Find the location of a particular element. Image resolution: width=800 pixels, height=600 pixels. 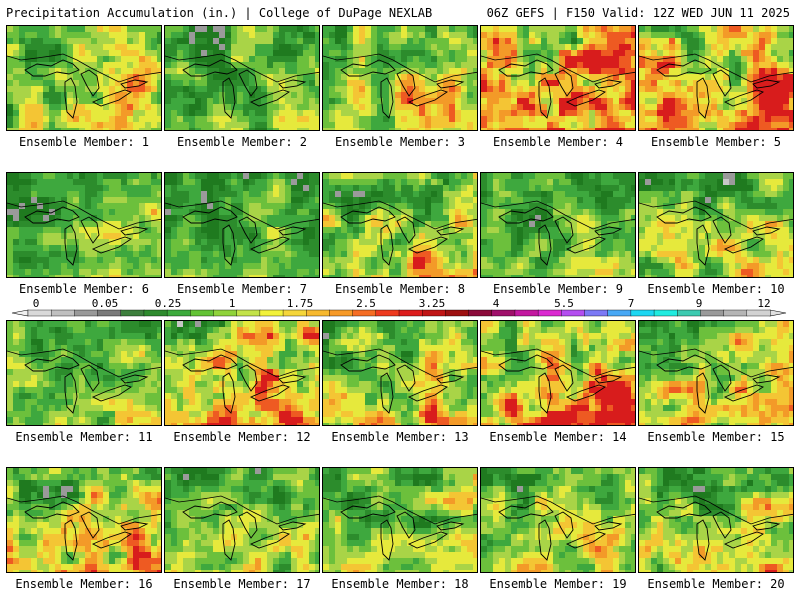

lake-outline is located at coordinates (722, 83).